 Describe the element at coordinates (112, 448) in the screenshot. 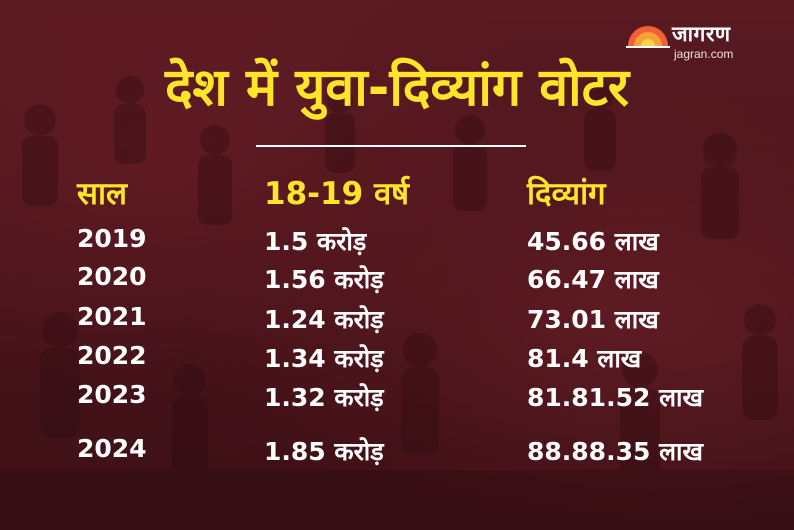

I see `year-cell: 2024` at that location.